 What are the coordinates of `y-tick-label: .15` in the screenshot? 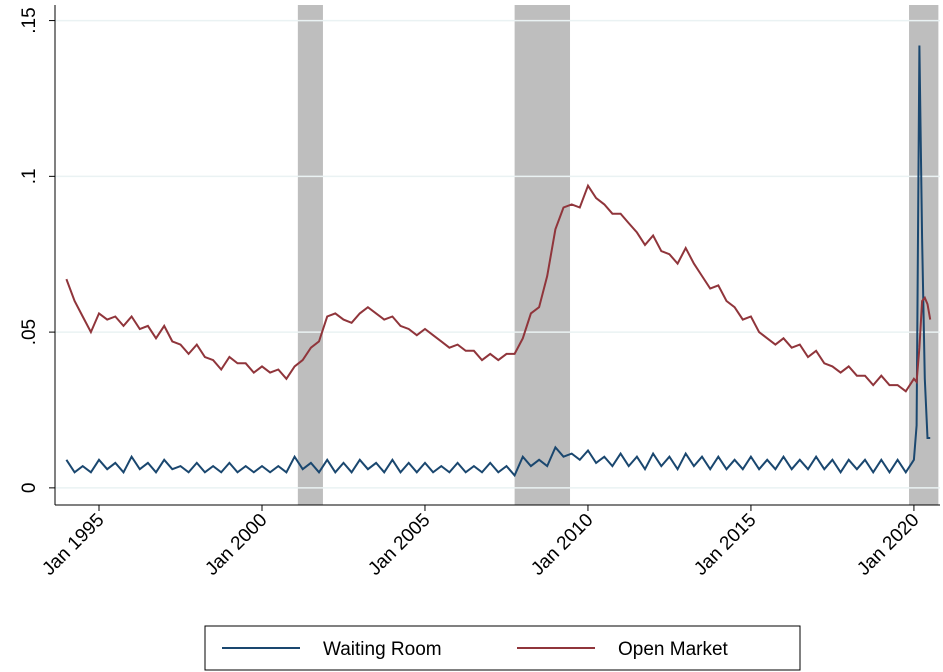 It's located at (29, 20).